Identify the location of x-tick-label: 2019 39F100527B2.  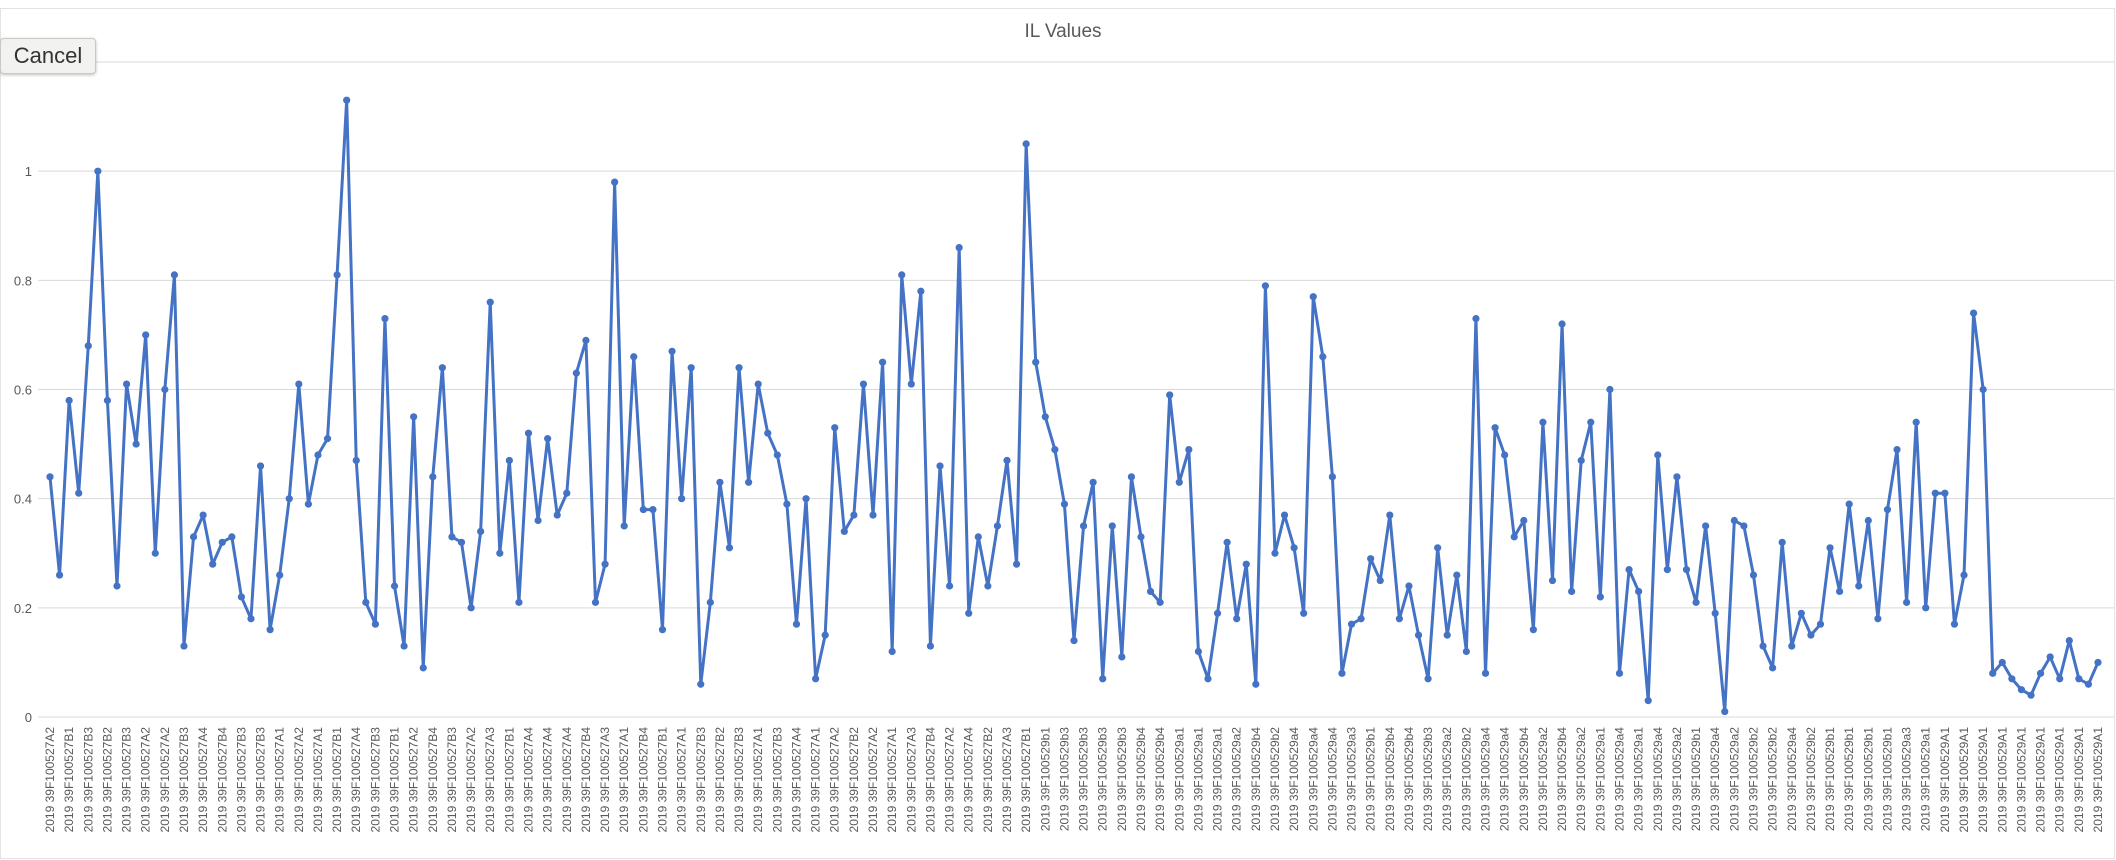
(854, 780).